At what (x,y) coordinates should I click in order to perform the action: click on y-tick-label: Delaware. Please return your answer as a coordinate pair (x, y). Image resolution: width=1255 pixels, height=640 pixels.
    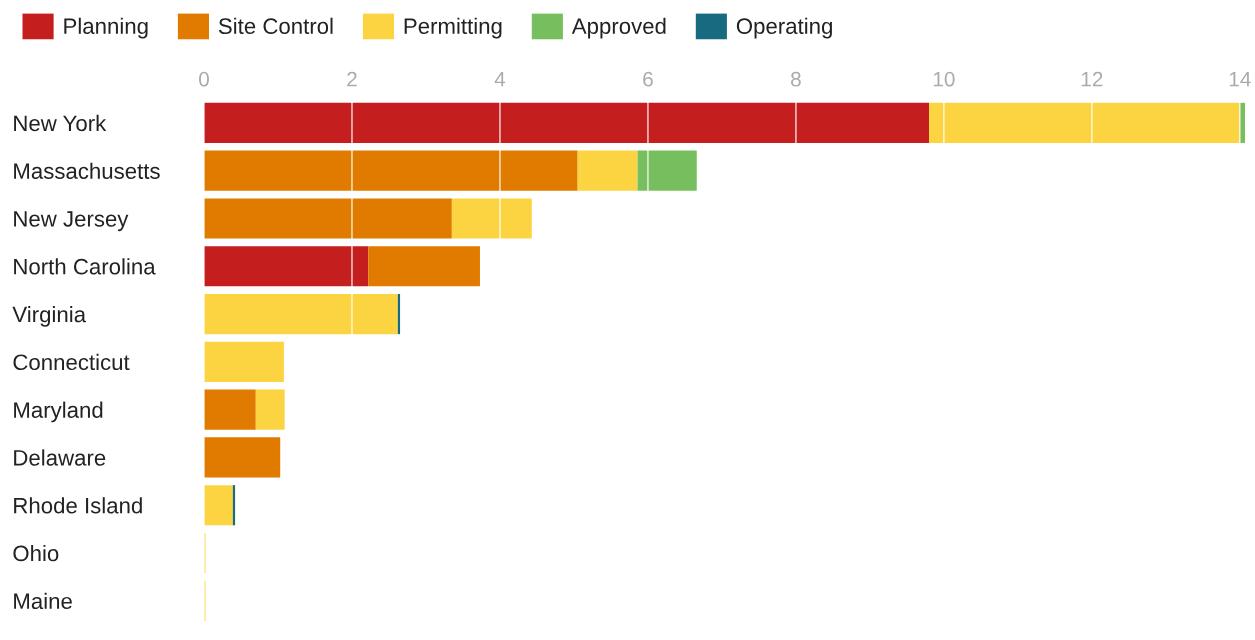
    Looking at the image, I should click on (60, 457).